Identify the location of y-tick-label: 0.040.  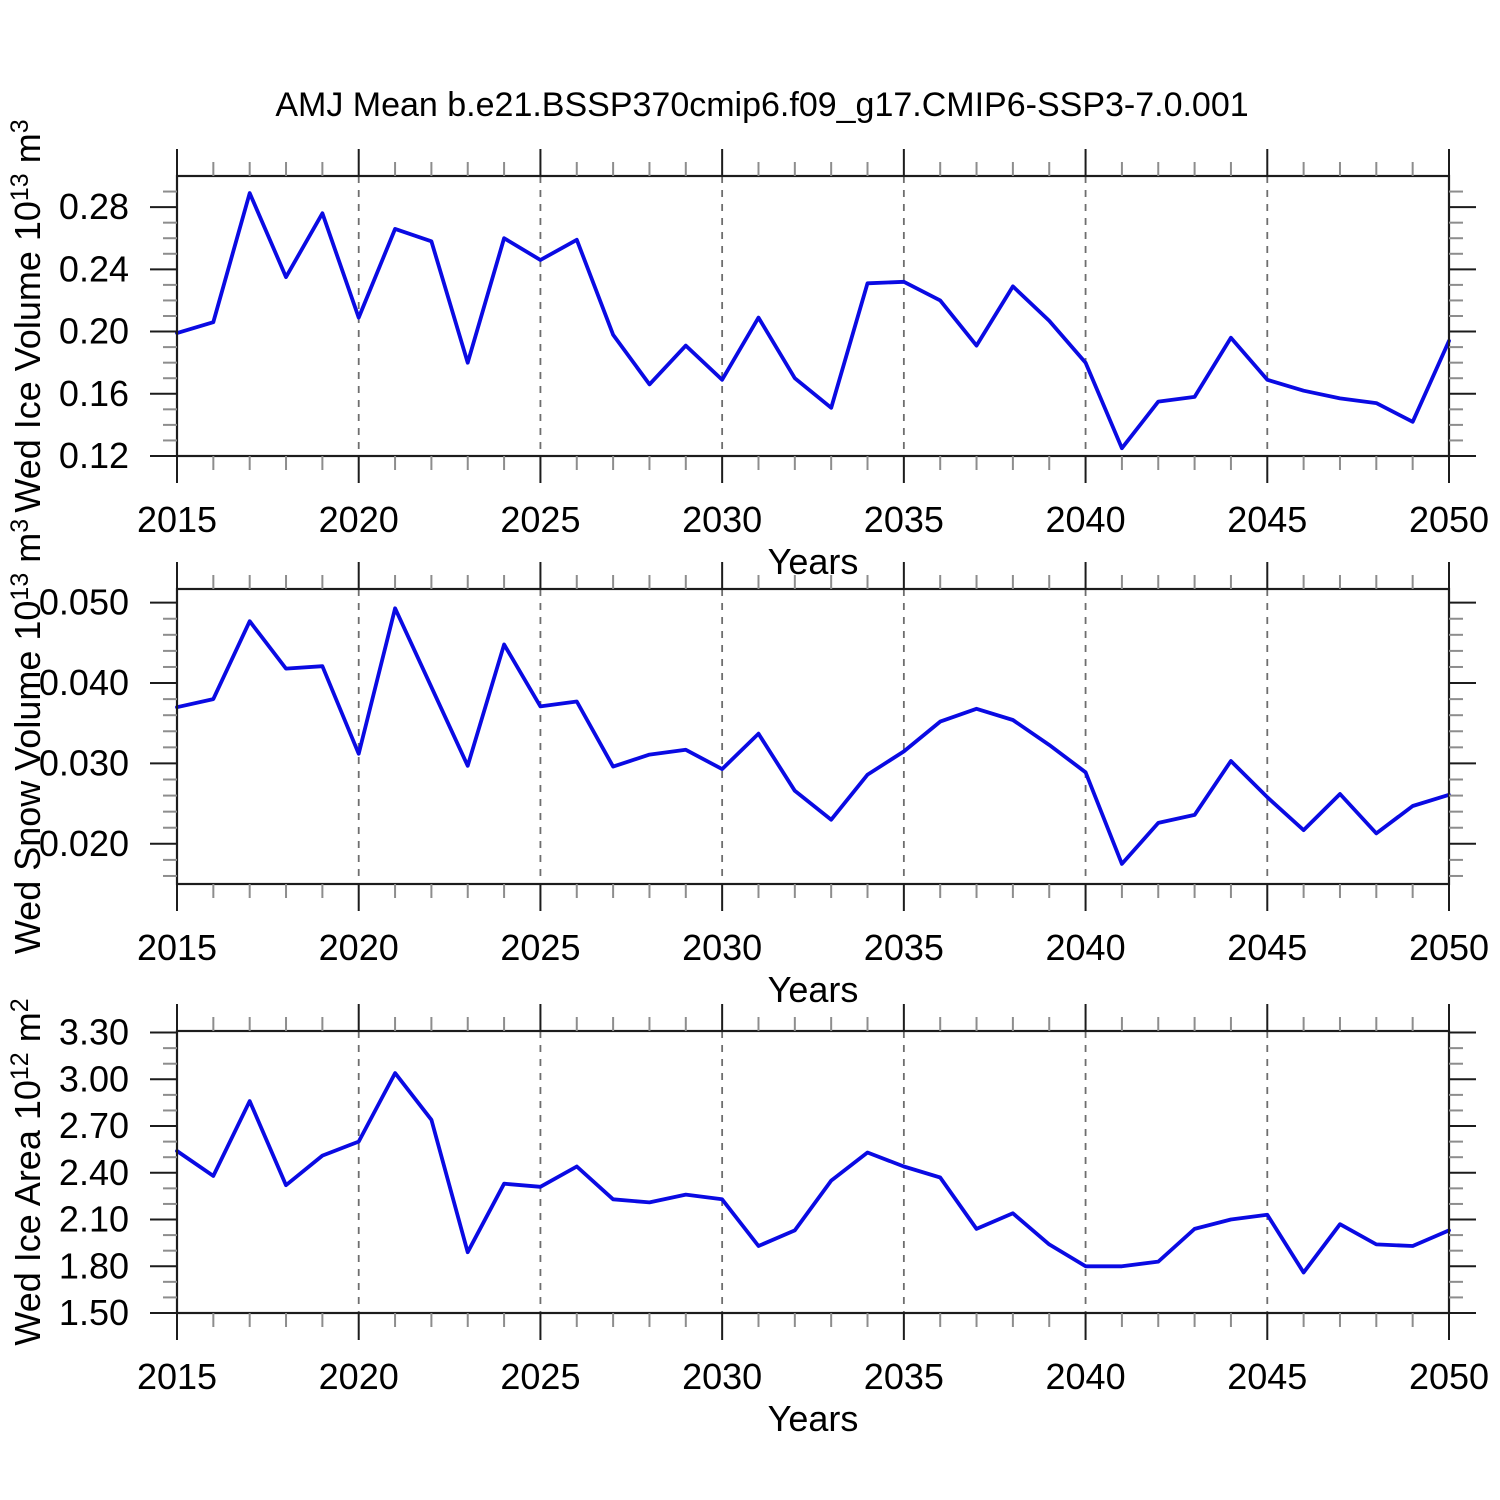
(84, 682).